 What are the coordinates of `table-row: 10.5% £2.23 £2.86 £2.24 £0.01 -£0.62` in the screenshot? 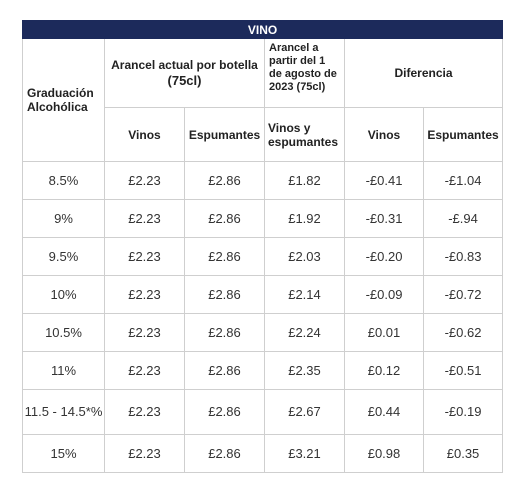 It's located at (263, 332).